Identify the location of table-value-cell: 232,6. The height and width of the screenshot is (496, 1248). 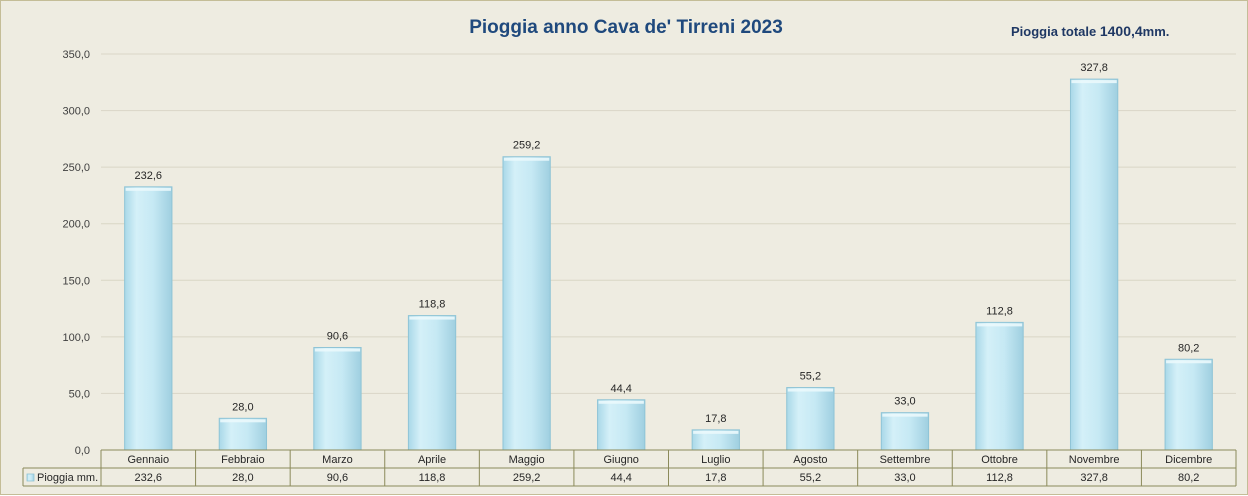
(149, 478).